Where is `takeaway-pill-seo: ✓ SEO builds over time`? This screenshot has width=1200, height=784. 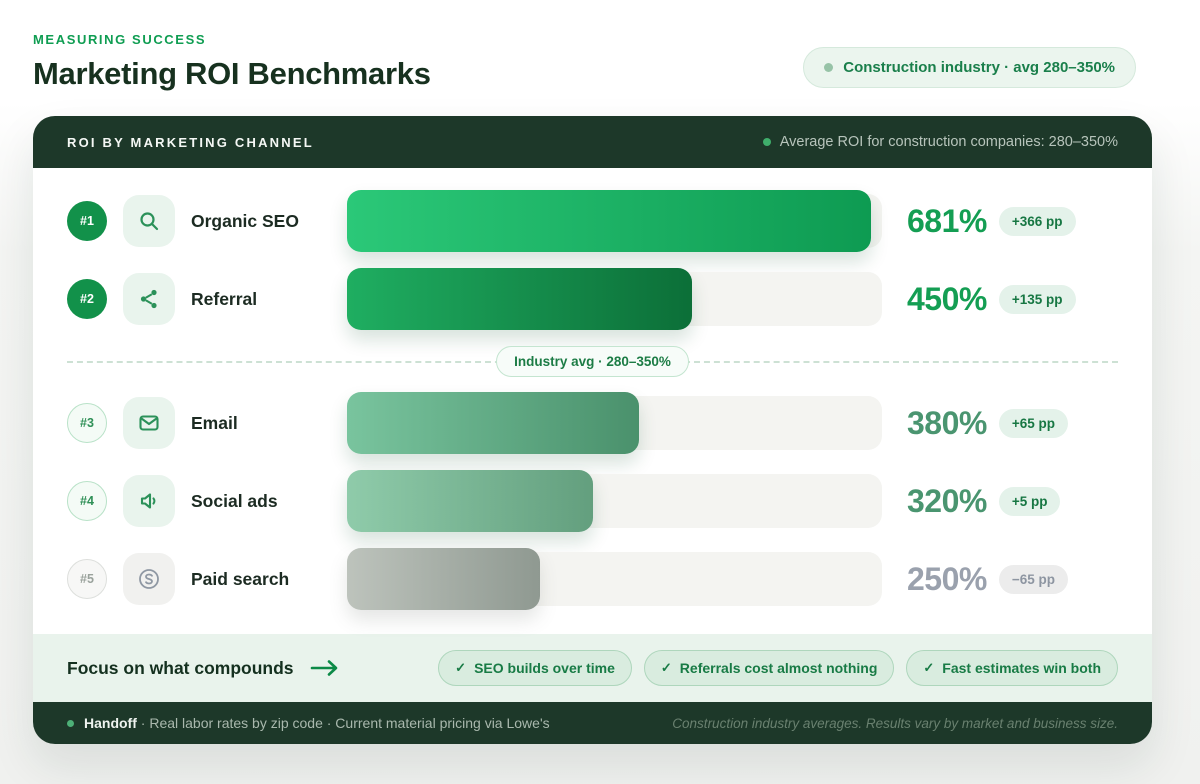 takeaway-pill-seo: ✓ SEO builds over time is located at coordinates (535, 668).